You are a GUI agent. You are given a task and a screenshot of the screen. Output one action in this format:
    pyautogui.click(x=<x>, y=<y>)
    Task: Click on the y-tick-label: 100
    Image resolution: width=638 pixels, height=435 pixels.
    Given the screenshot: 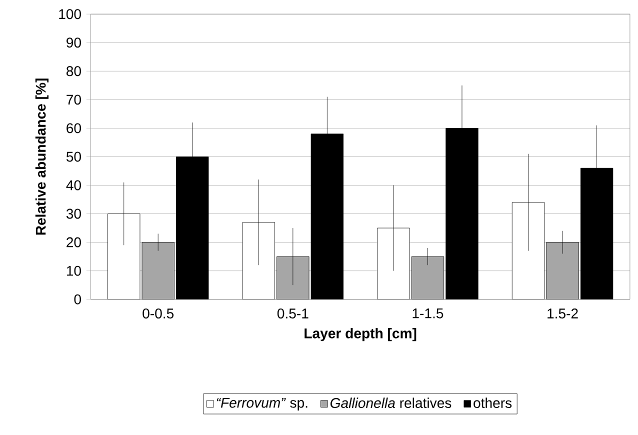 What is the action you would take?
    pyautogui.click(x=70, y=13)
    